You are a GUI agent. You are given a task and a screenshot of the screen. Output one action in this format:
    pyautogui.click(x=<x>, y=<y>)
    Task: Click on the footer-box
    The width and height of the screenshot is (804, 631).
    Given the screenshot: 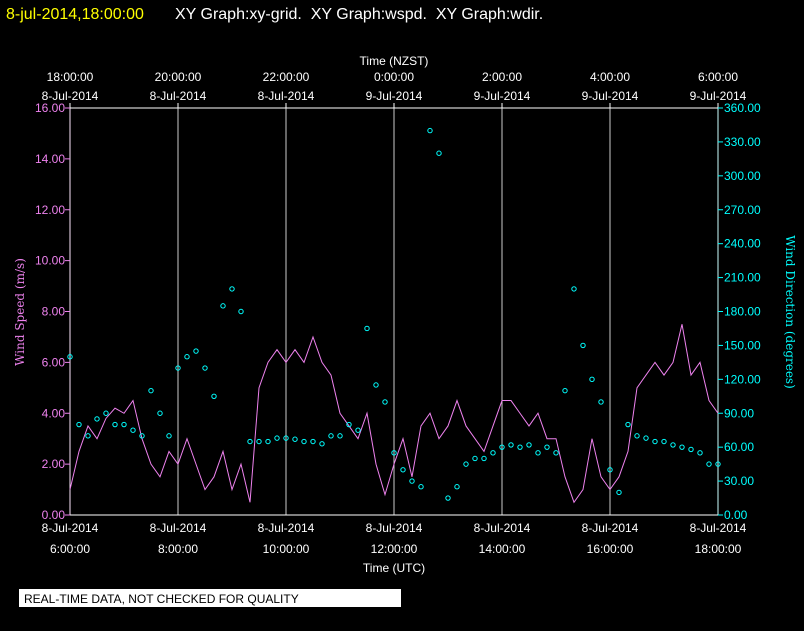 What is the action you would take?
    pyautogui.click(x=210, y=598)
    